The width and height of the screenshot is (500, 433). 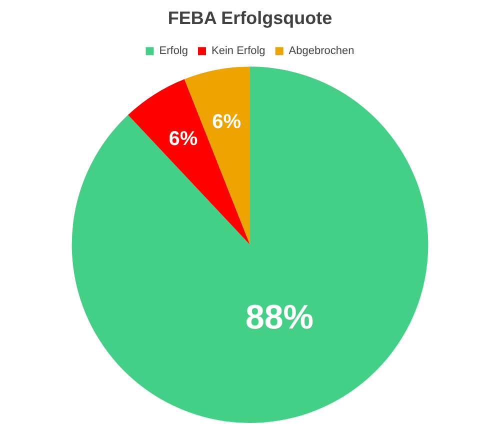 What do you see at coordinates (279, 317) in the screenshot?
I see `data-label: 88%` at bounding box center [279, 317].